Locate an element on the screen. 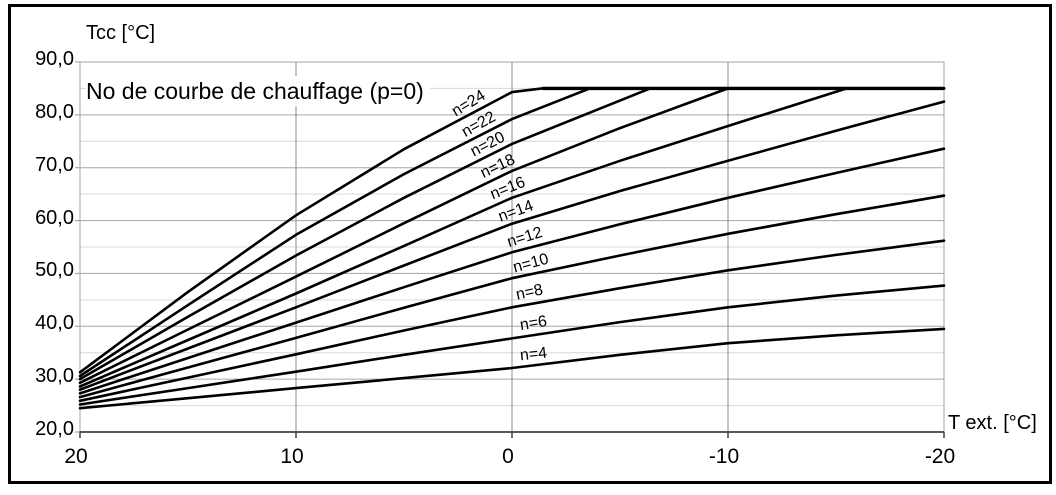 The height and width of the screenshot is (495, 1056). chart-annotation: No de courbe de chauffage (p=0) is located at coordinates (258, 91).